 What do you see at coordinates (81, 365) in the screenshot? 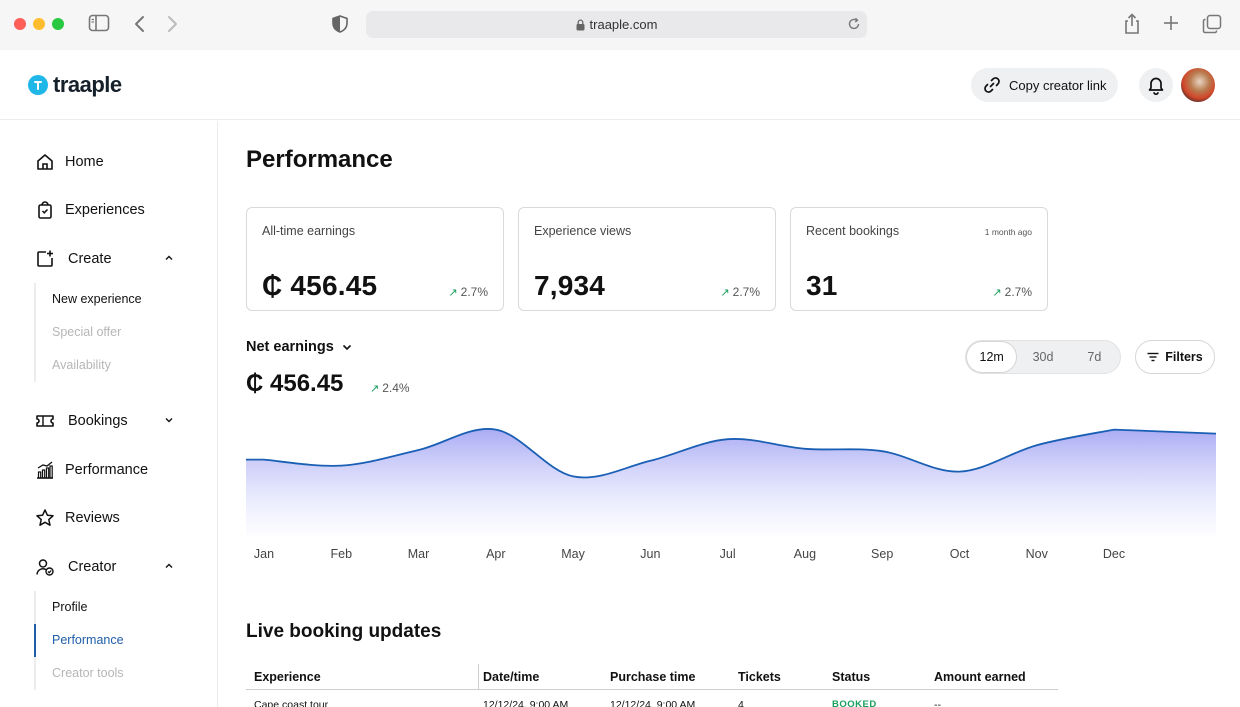
I see `subnav-item-availability: Availability` at bounding box center [81, 365].